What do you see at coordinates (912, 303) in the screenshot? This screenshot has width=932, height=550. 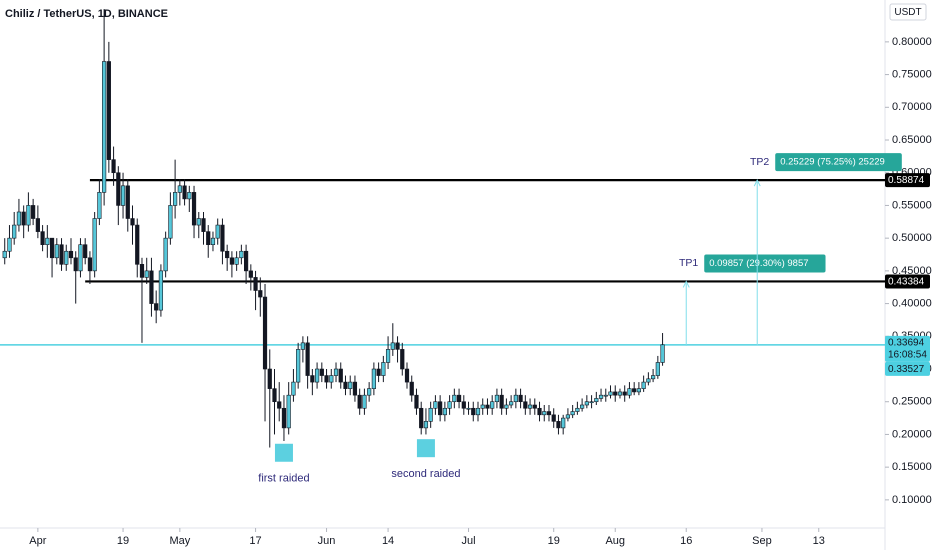 I see `y-tick-label: 0.40000` at bounding box center [912, 303].